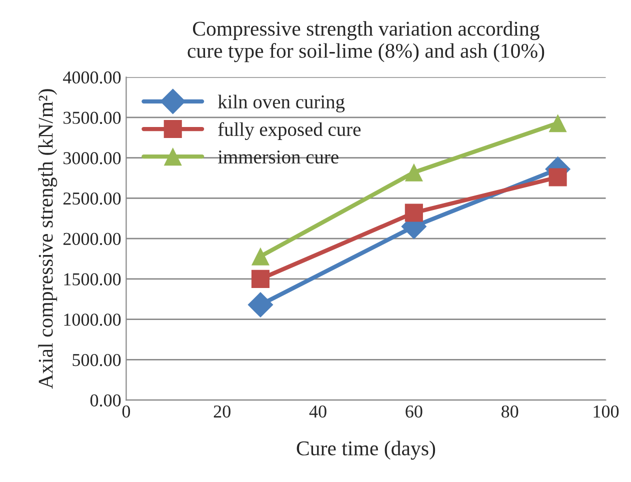  What do you see at coordinates (48, 239) in the screenshot?
I see `y-axis-title: Axial compressive strength (kN/m²)` at bounding box center [48, 239].